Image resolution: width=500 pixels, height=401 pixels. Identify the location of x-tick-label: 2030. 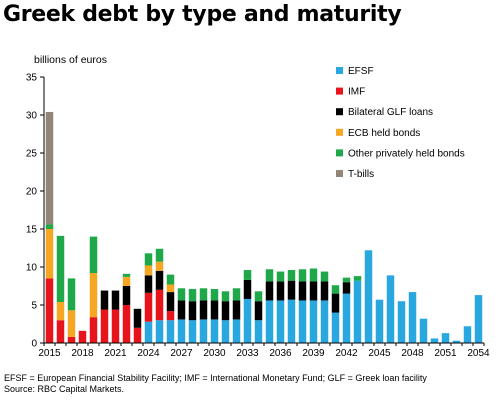
(214, 353).